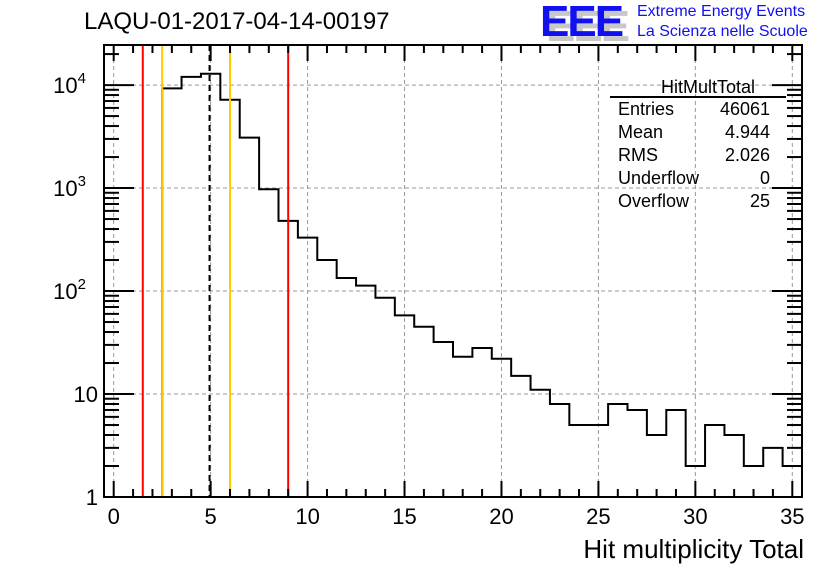  Describe the element at coordinates (747, 155) in the screenshot. I see `stats-value: 2.026` at that location.